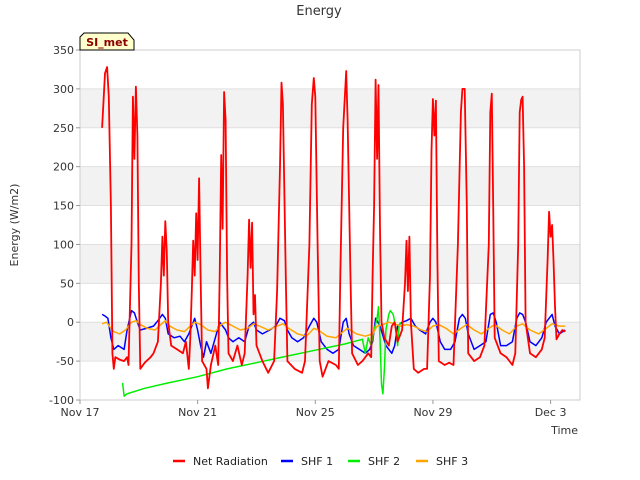 The height and width of the screenshot is (480, 640). I want to click on x-axis-title: Time, so click(564, 430).